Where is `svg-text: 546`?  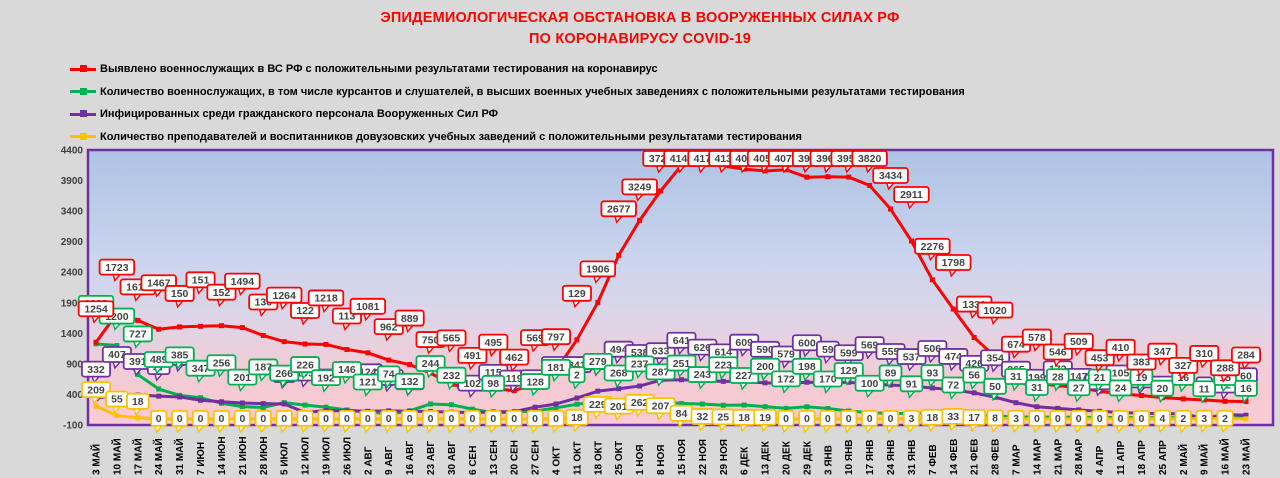
svg-text: 546 is located at coordinates (1058, 353).